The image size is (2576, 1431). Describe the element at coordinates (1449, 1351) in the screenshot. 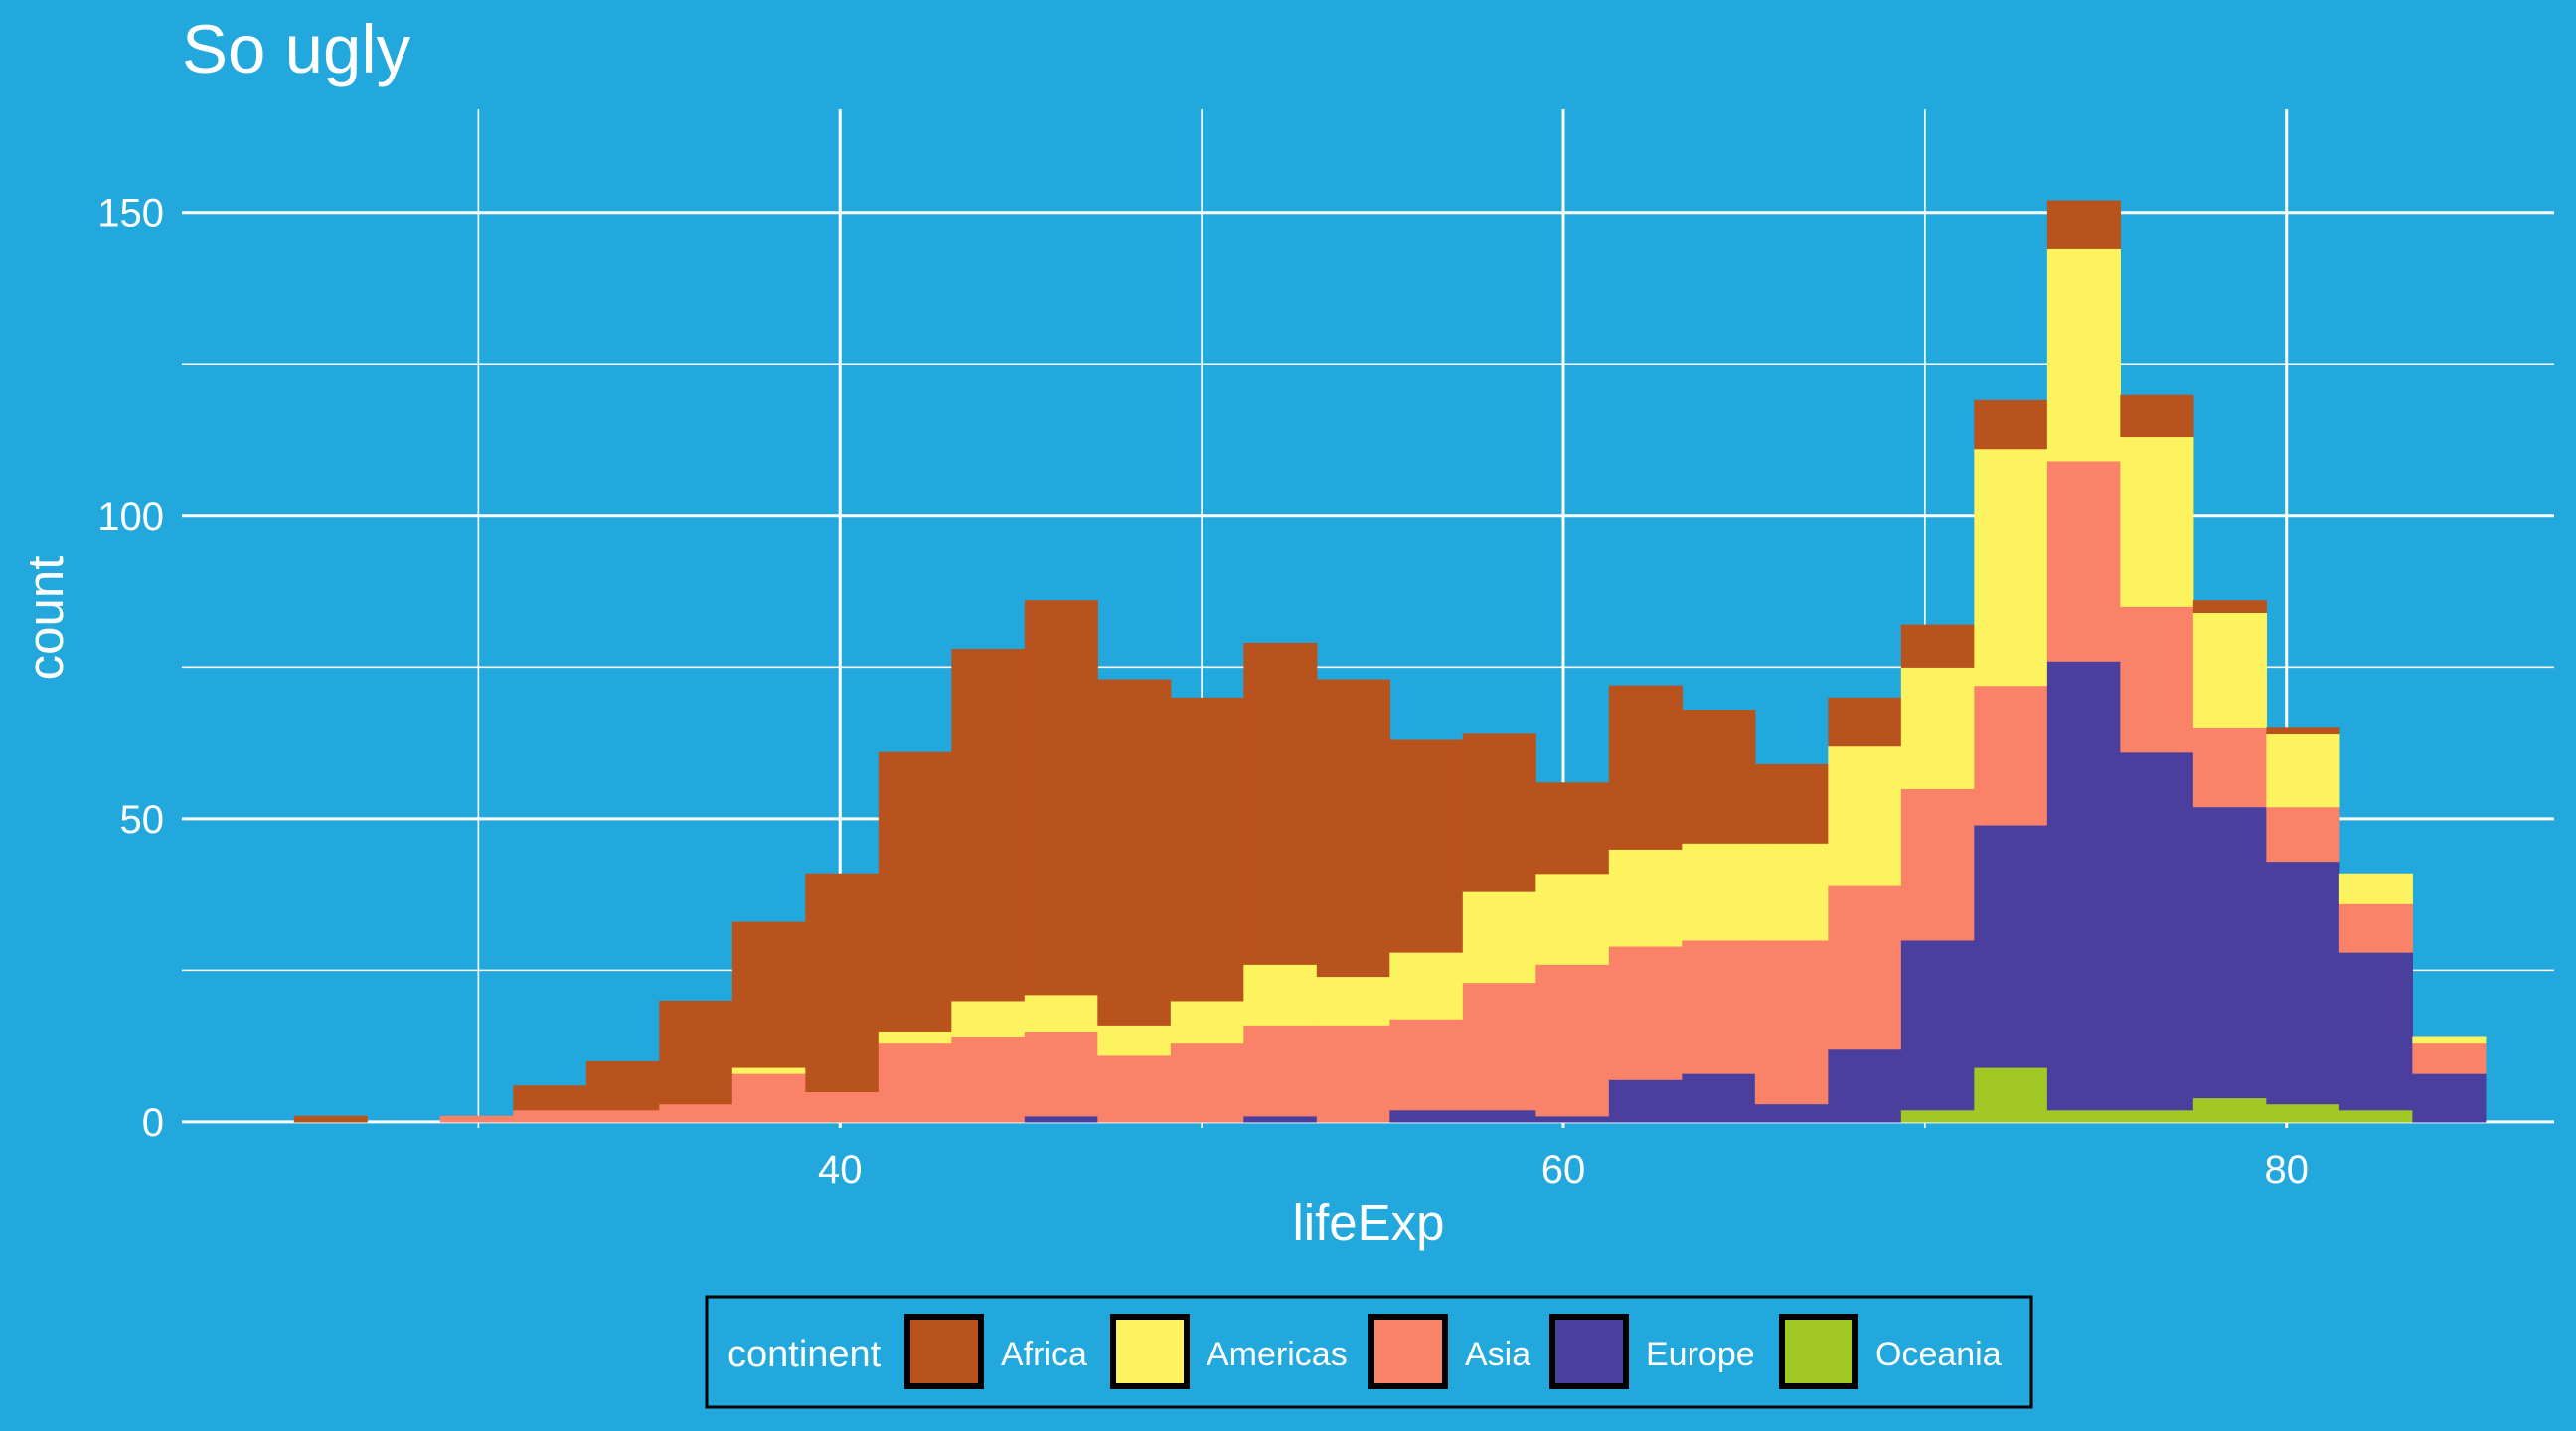

I see `legend-item-asia: Asia` at that location.